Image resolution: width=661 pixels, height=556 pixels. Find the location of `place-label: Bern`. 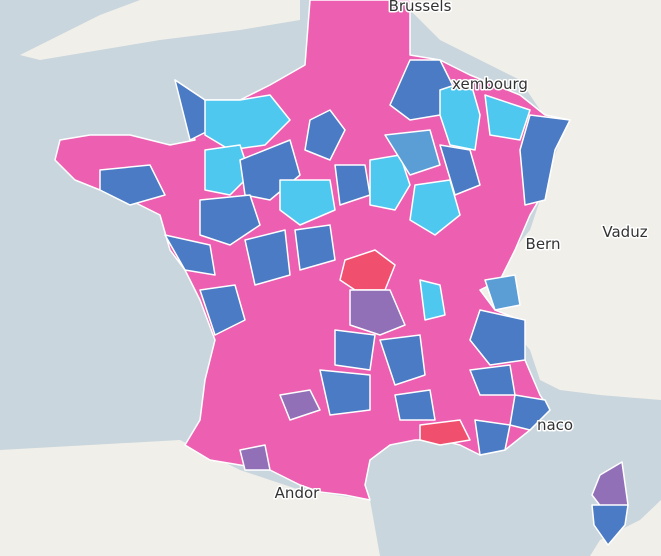

place-label: Bern is located at coordinates (543, 244).